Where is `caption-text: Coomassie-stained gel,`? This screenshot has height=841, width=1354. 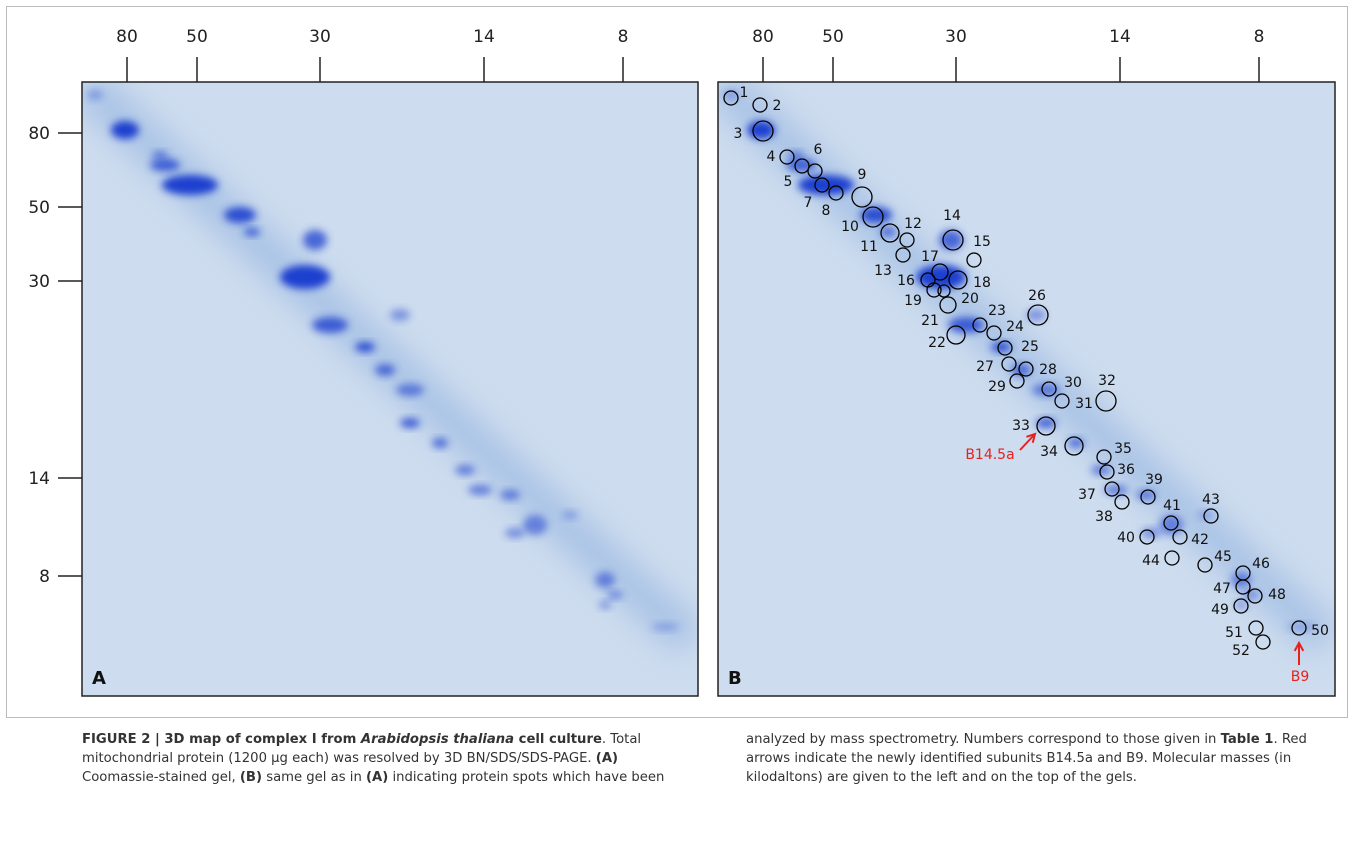
caption-text: Coomassie-stained gel, is located at coordinates (161, 777).